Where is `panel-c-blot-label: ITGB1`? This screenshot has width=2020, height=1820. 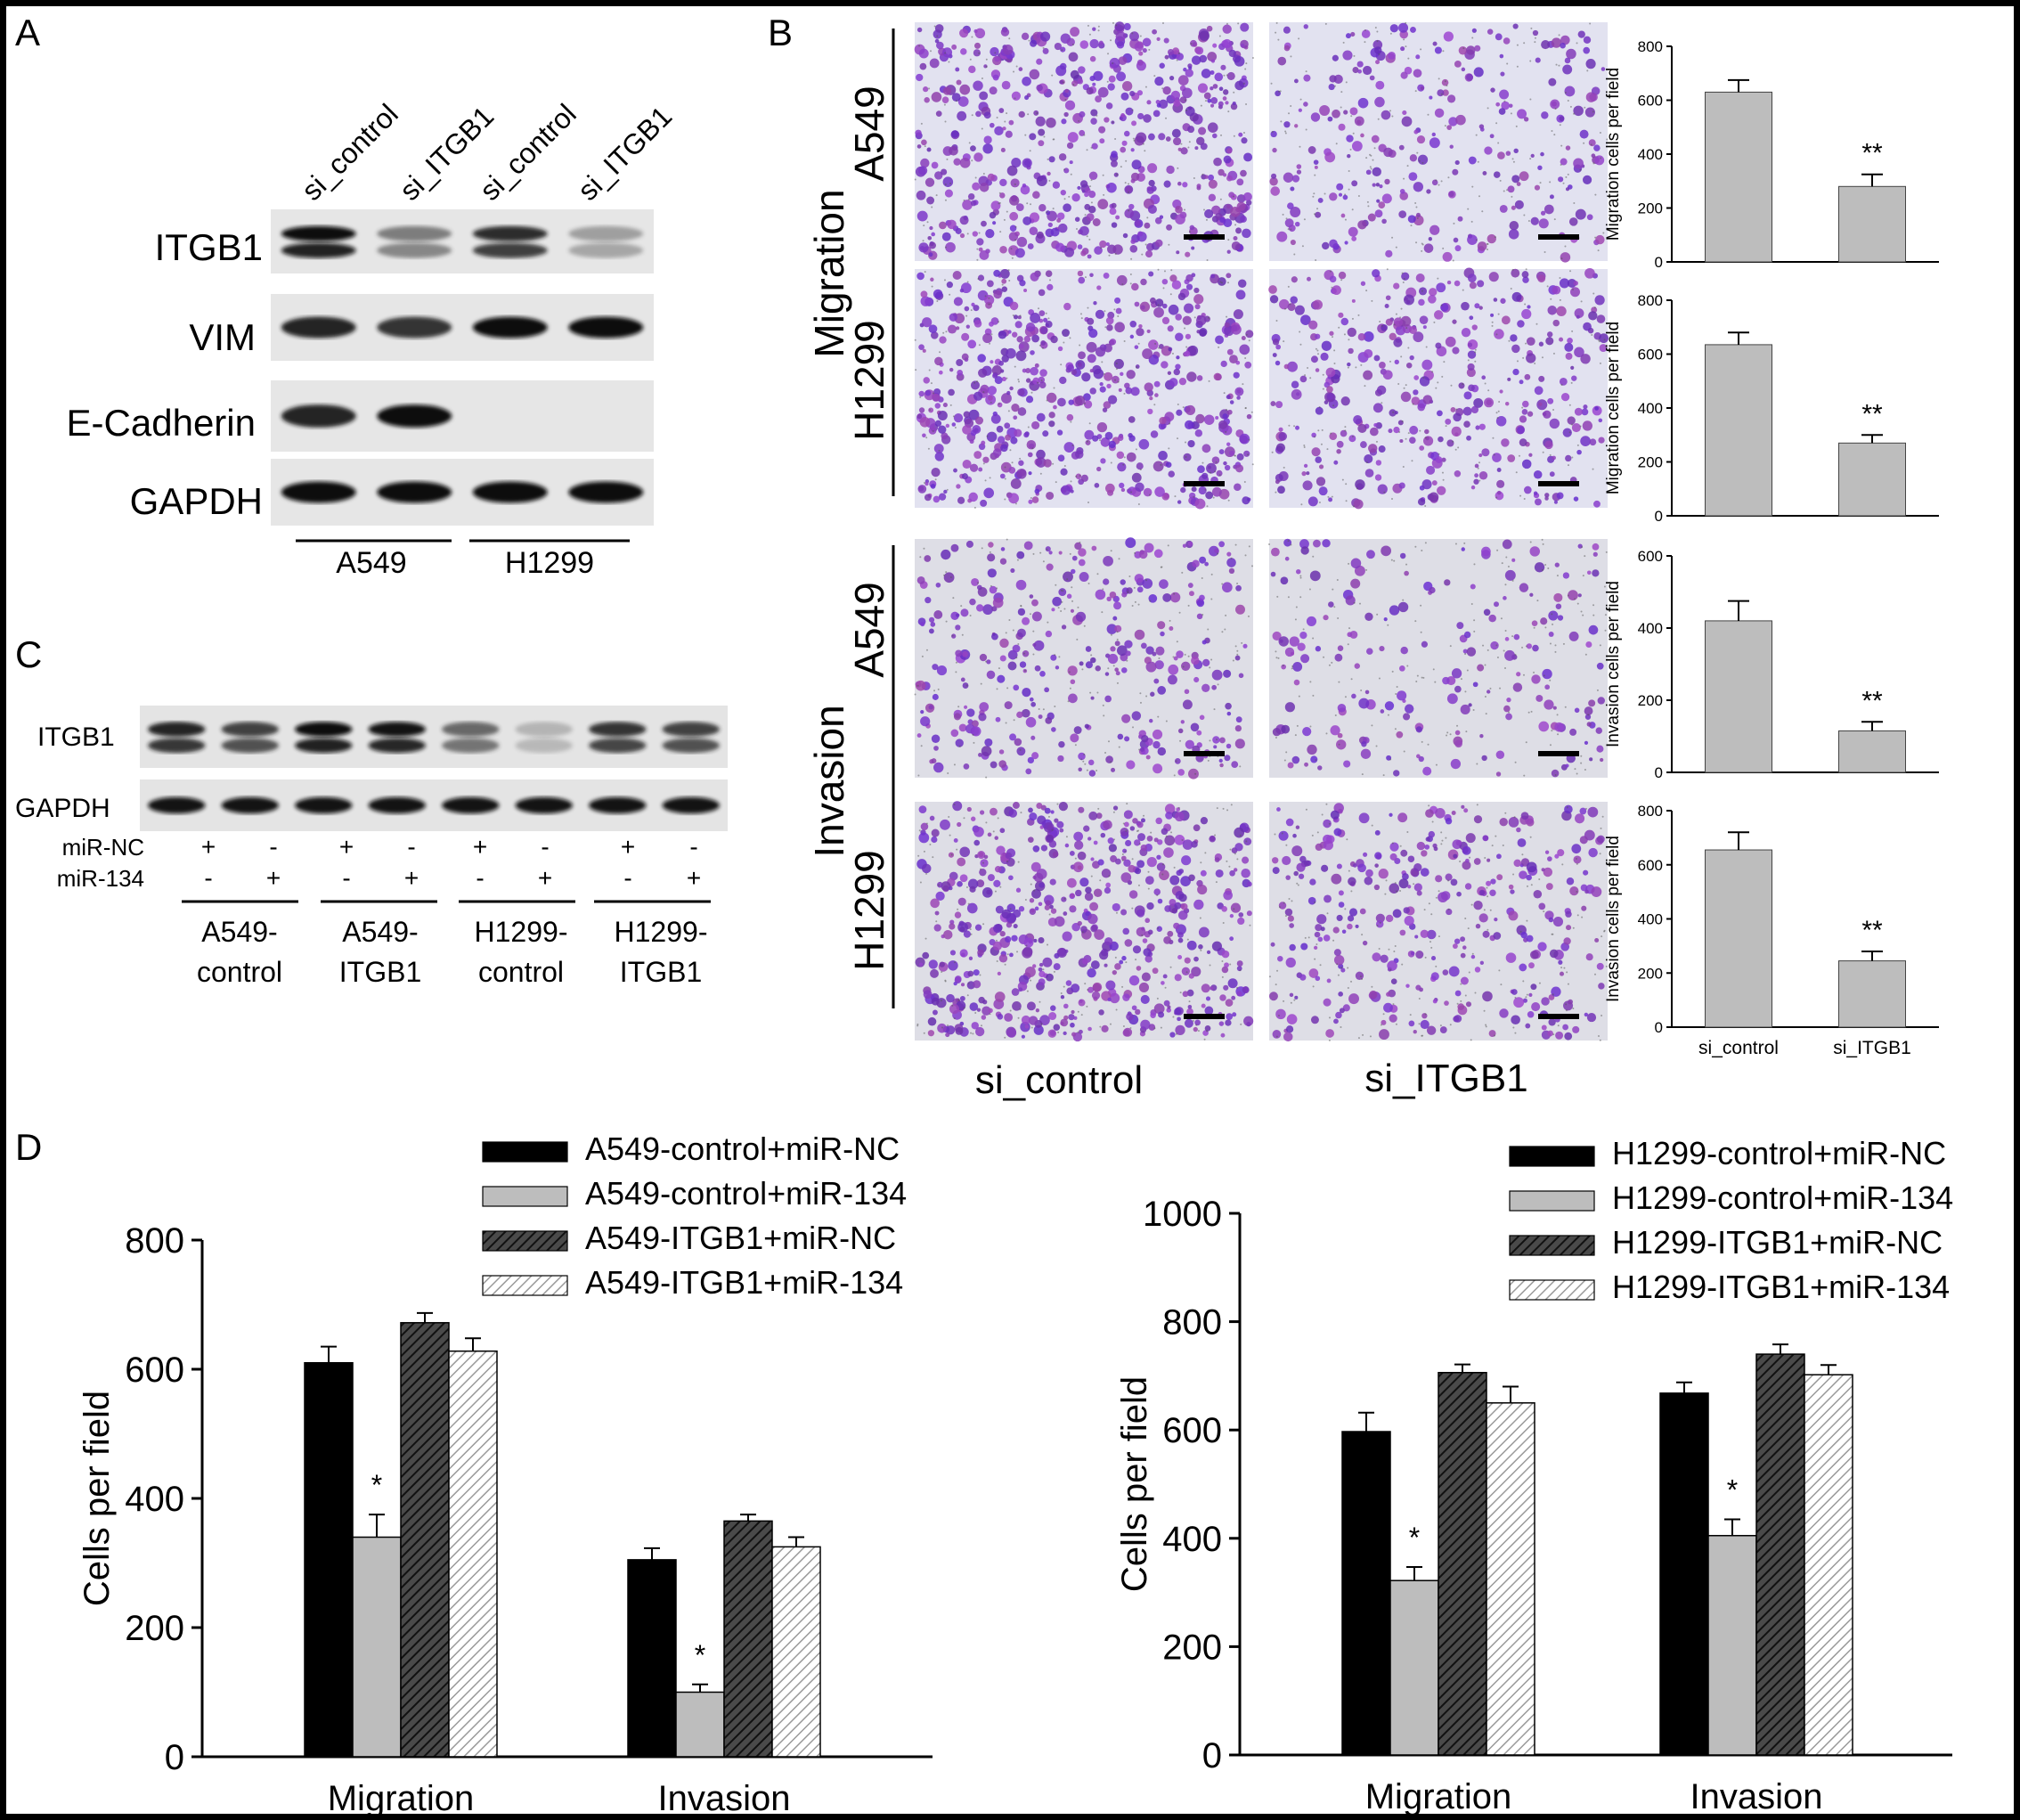
panel-c-blot-label: ITGB1 is located at coordinates (76, 737).